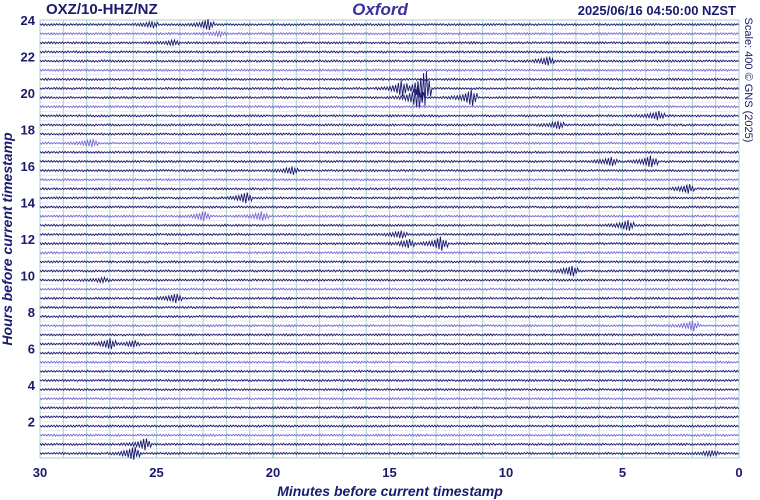 The image size is (760, 500). I want to click on y-tick-label: 16, so click(28, 166).